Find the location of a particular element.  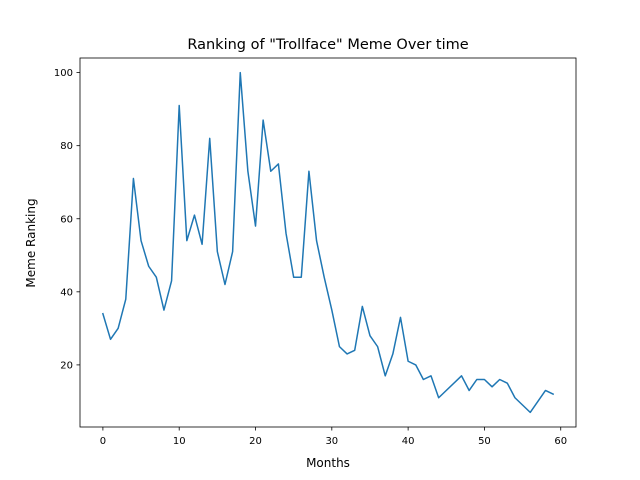

y-tick-label: 60 is located at coordinates (66, 219).